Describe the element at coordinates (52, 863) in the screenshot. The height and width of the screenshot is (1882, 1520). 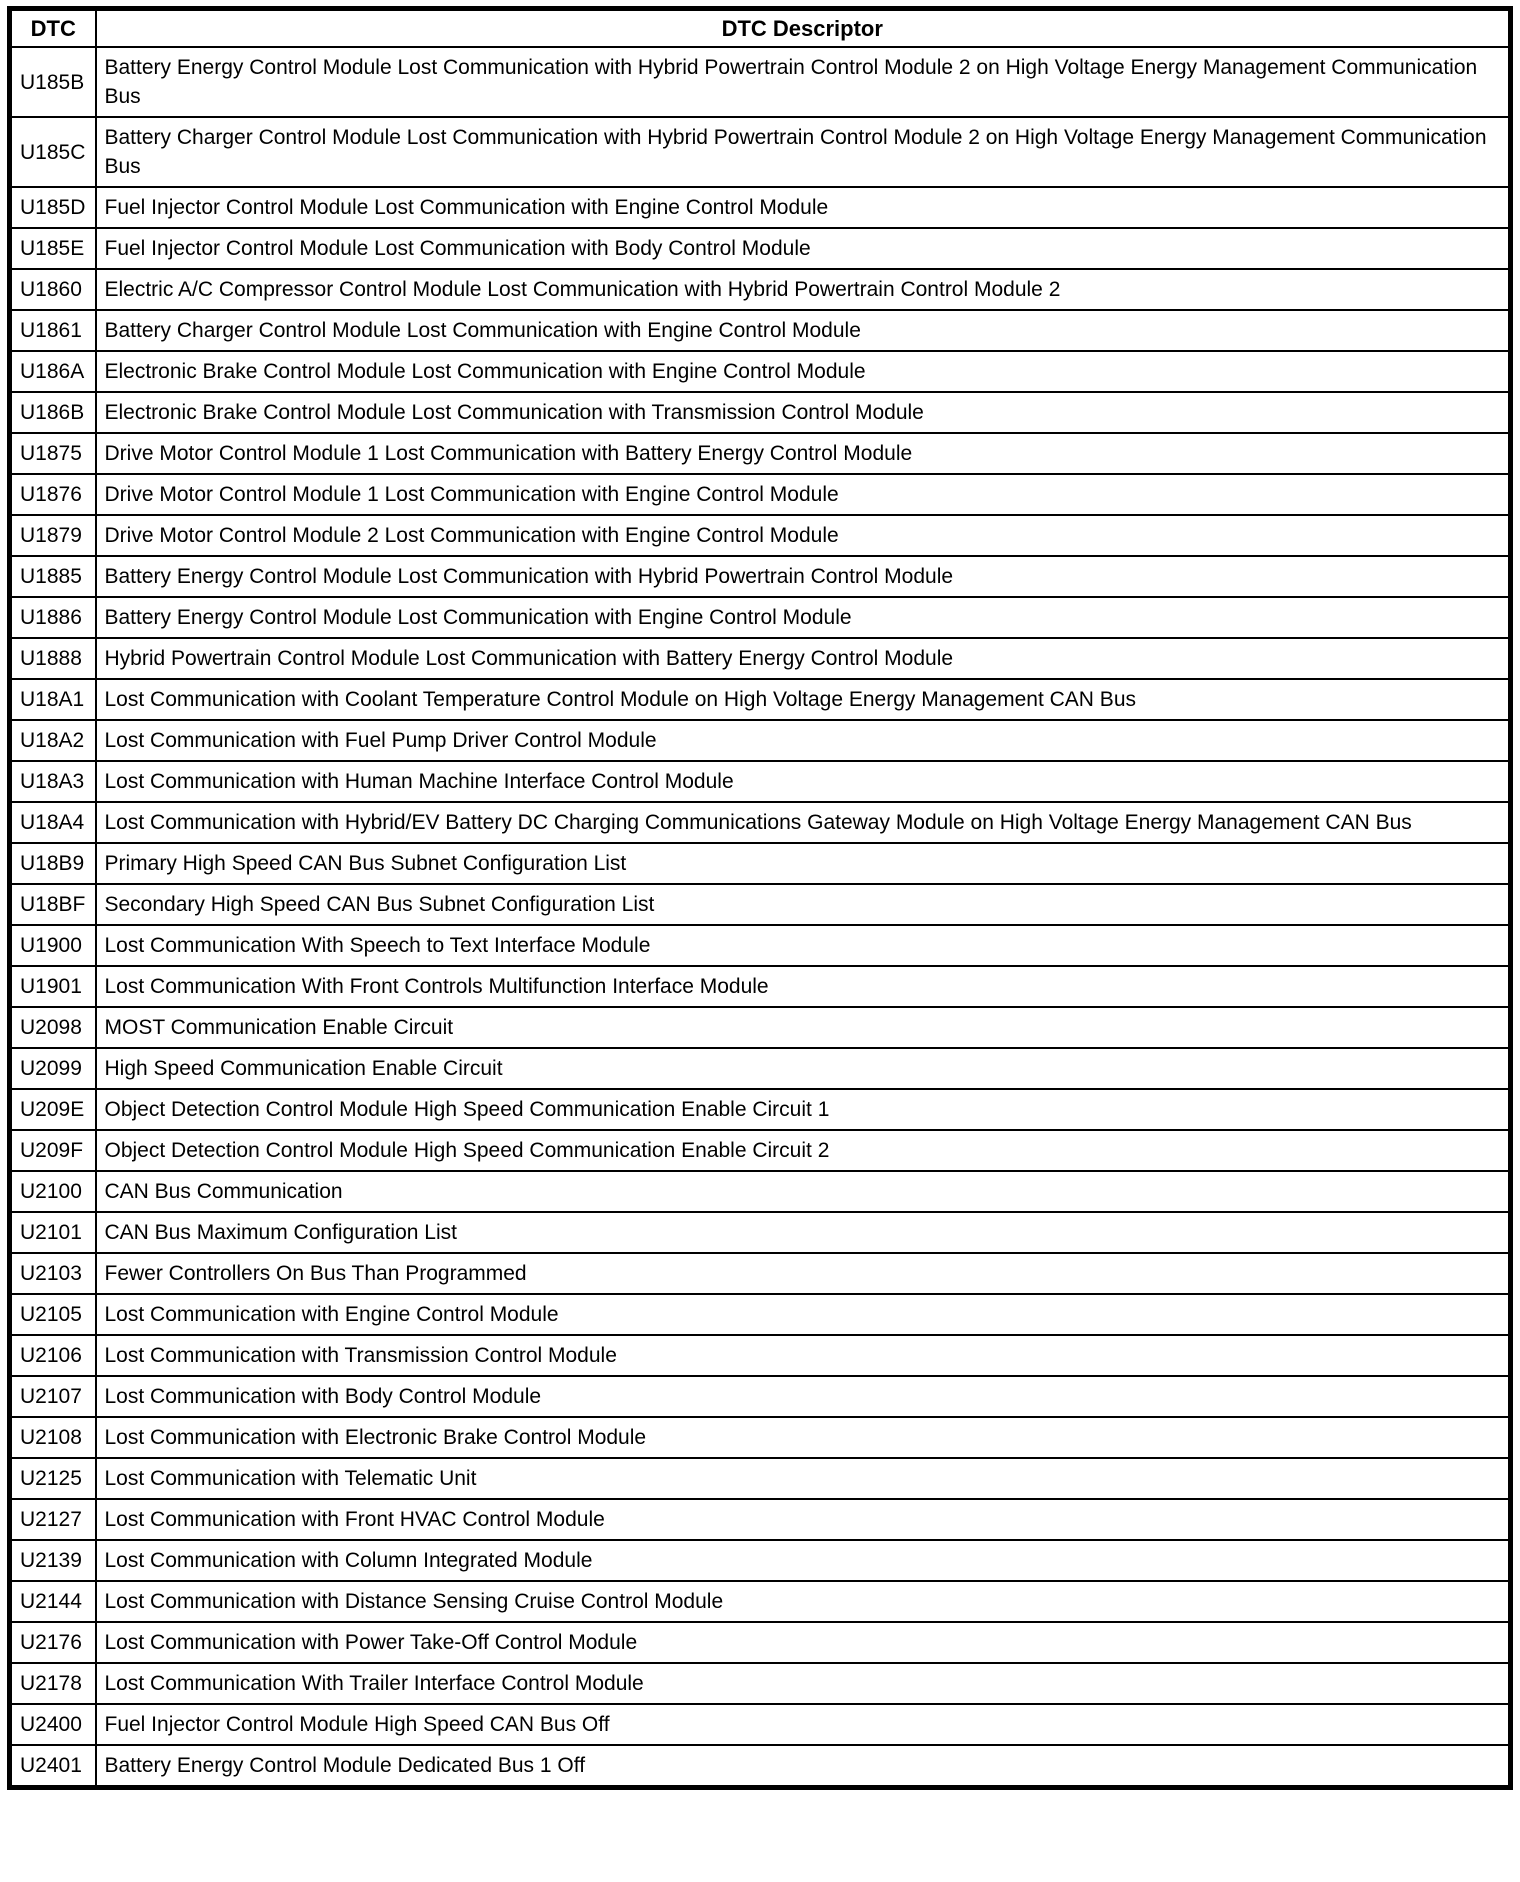
I see `dtc-code-cell: U18B9` at that location.